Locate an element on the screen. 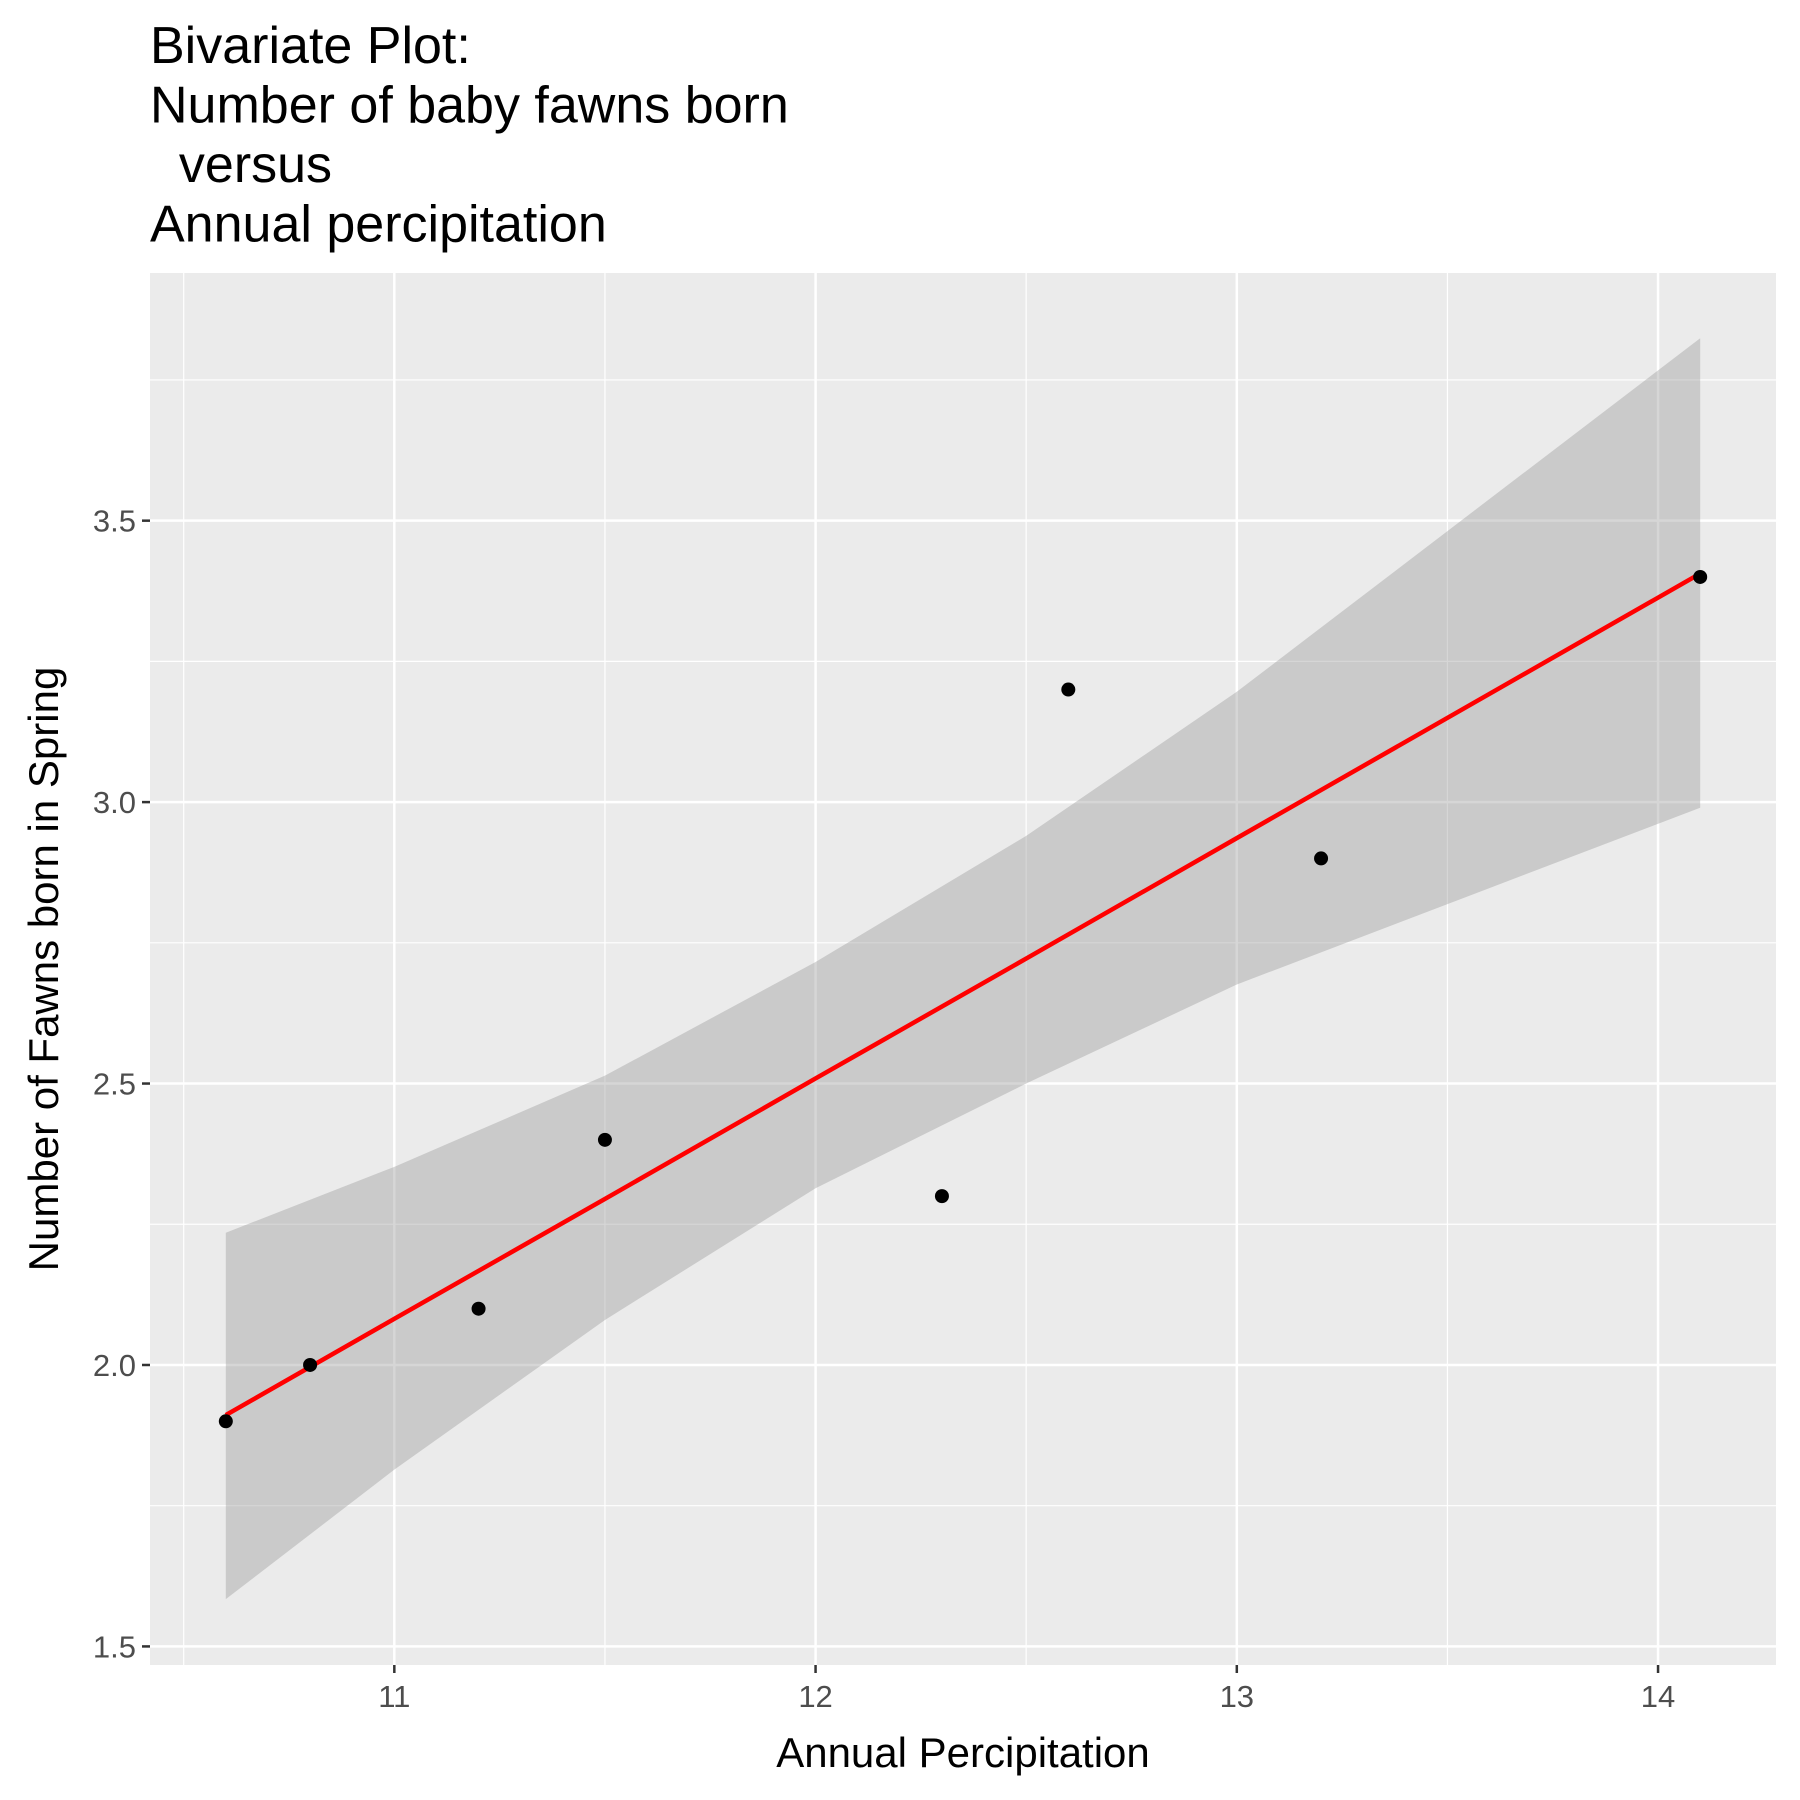 The height and width of the screenshot is (1800, 1800). x-tick-label: 12 is located at coordinates (815, 1696).